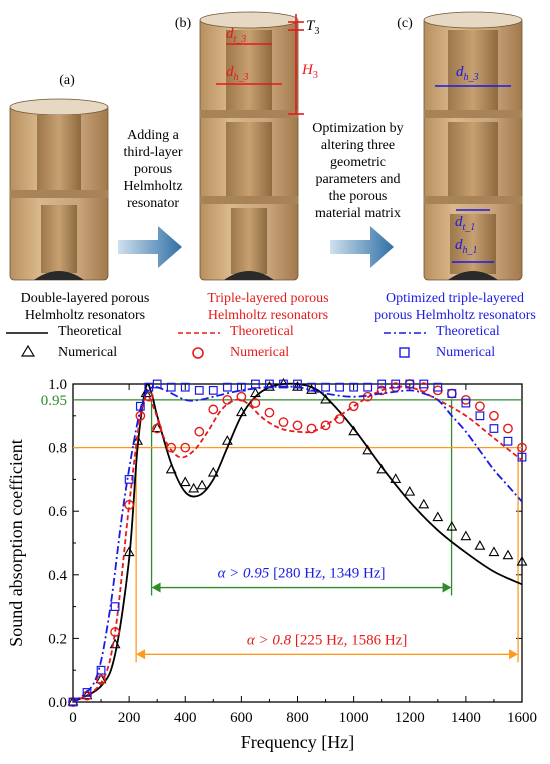 This screenshot has width=550, height=764. I want to click on panel-a-label: (a), so click(67, 80).